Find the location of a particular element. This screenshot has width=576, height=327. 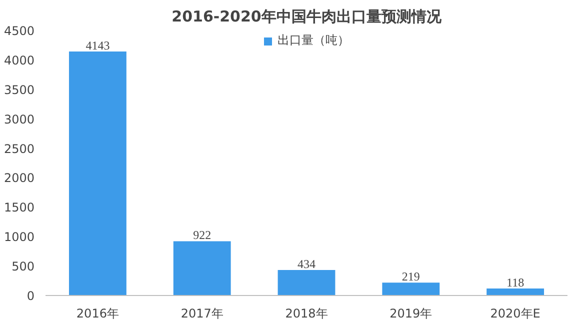

y-tick-label: 4500 is located at coordinates (19, 31).